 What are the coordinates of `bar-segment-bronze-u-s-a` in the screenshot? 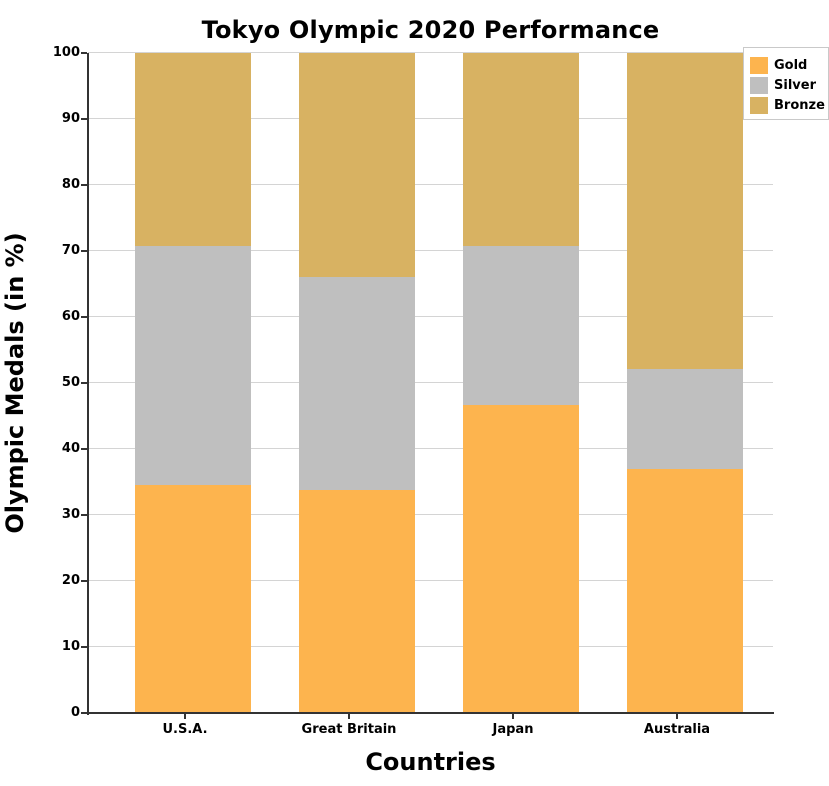 It's located at (193, 149).